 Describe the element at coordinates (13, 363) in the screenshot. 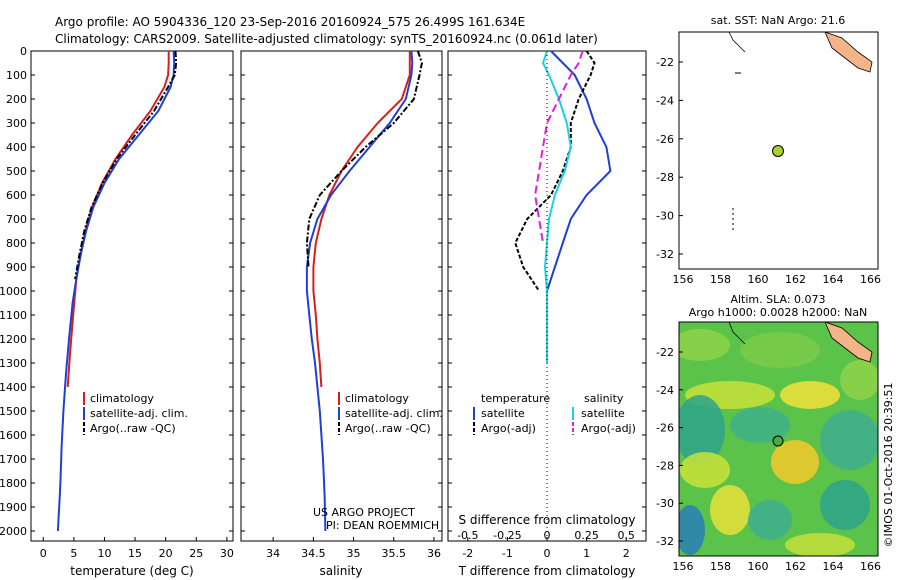

I see `depth-tick-label: 1300` at that location.